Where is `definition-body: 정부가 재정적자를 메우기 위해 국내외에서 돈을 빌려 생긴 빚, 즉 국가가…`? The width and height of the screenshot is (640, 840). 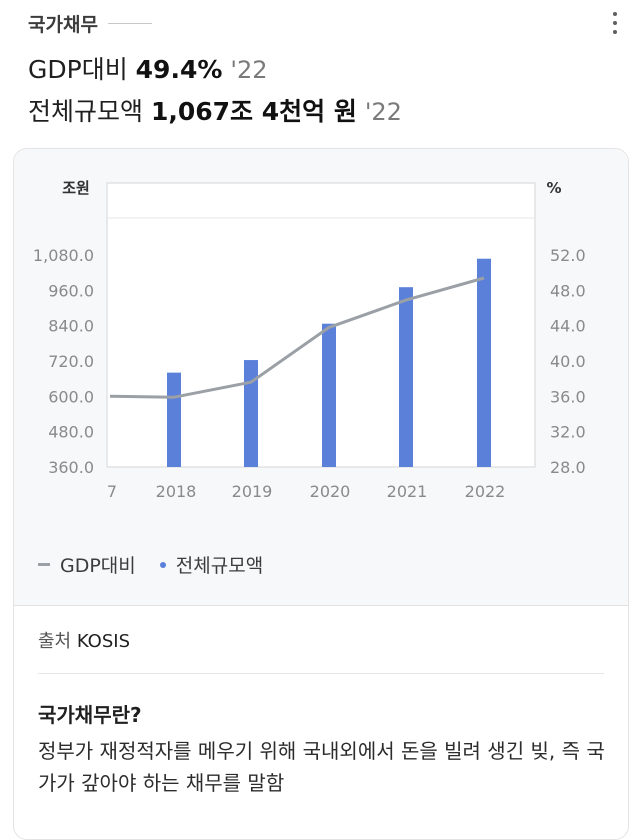
definition-body: 정부가 재정적자를 메우기 위해 국내외에서 돈을 빌려 생긴 빚, 즉 국가가… is located at coordinates (321, 767).